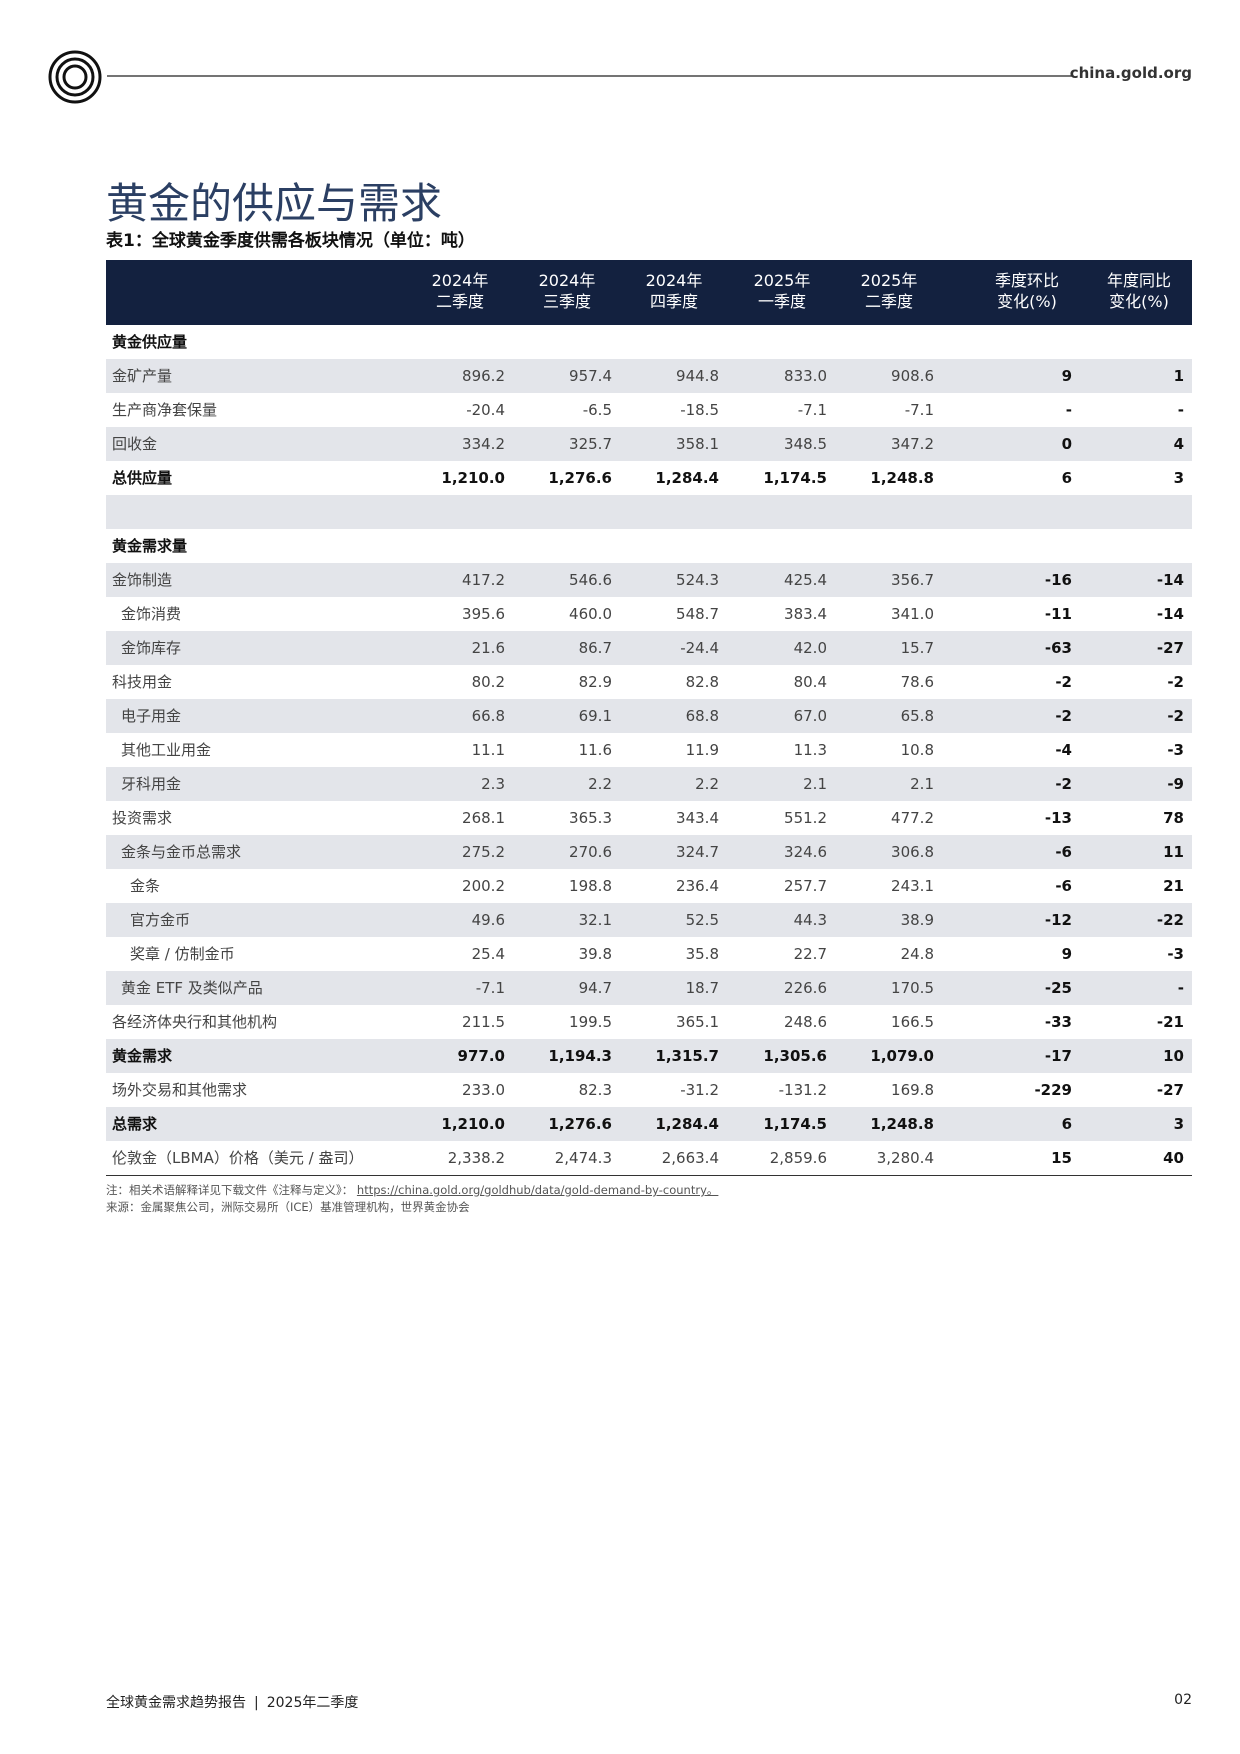 This screenshot has width=1240, height=1754. What do you see at coordinates (649, 580) in the screenshot?
I see `table-row: 金饰制造 417.2 546.6 524.3 425.4 356.7 -16 -14` at bounding box center [649, 580].